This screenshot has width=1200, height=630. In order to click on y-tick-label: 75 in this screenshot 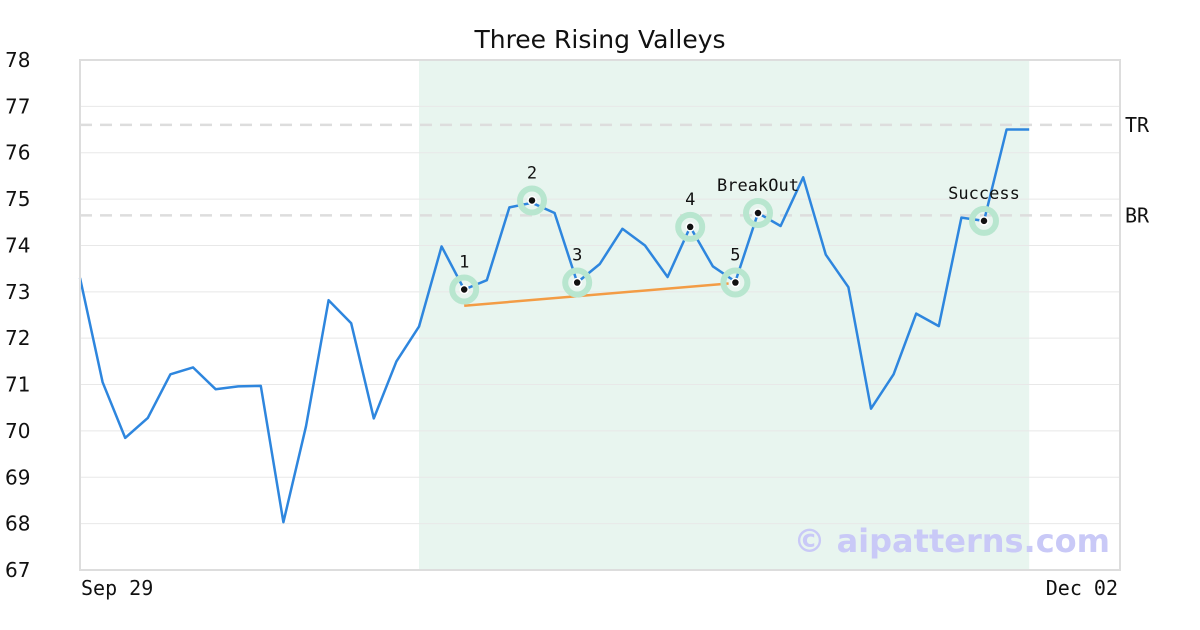, I will do `click(17, 199)`.